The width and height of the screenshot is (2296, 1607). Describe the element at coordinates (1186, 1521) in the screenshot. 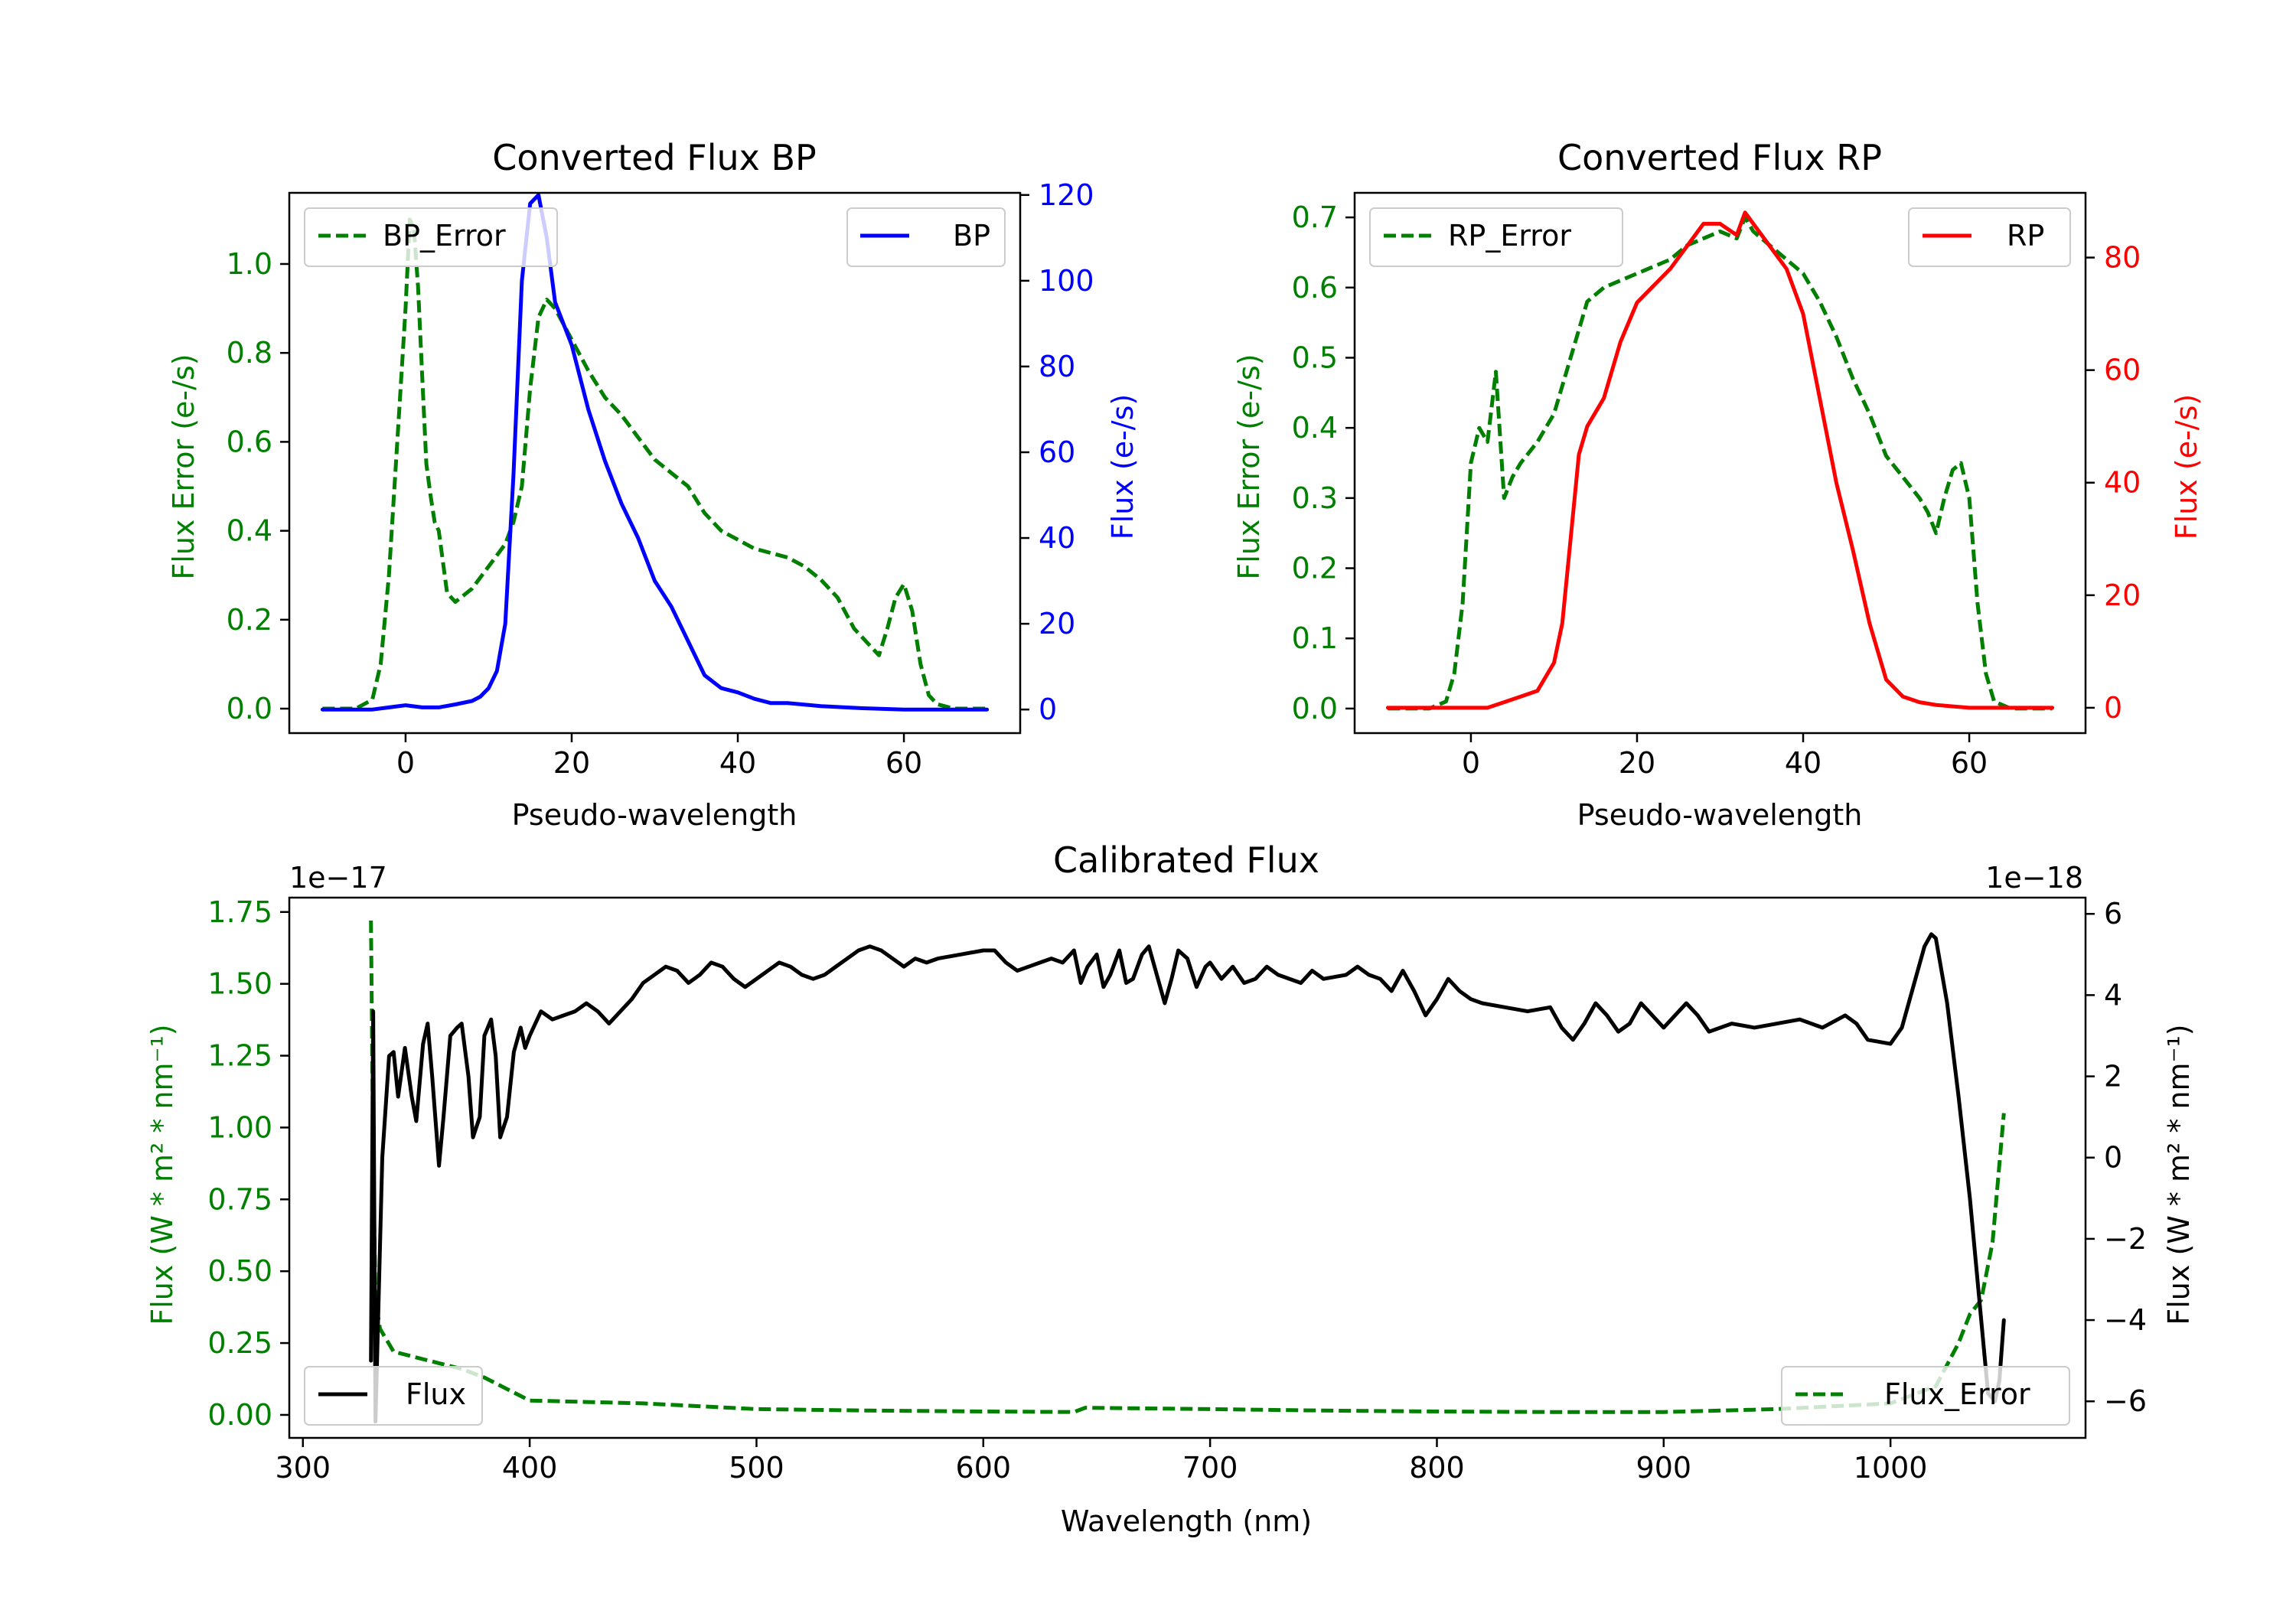

I see `x-axis-label: Wavelength (nm)` at that location.